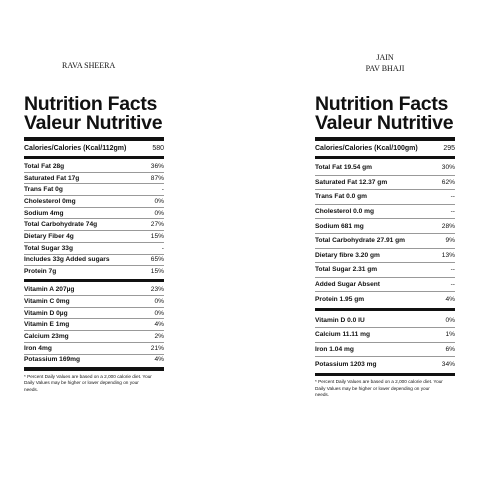 This screenshot has height=480, width=480. I want to click on nutrient-name: Trans Fat 0g, so click(43, 190).